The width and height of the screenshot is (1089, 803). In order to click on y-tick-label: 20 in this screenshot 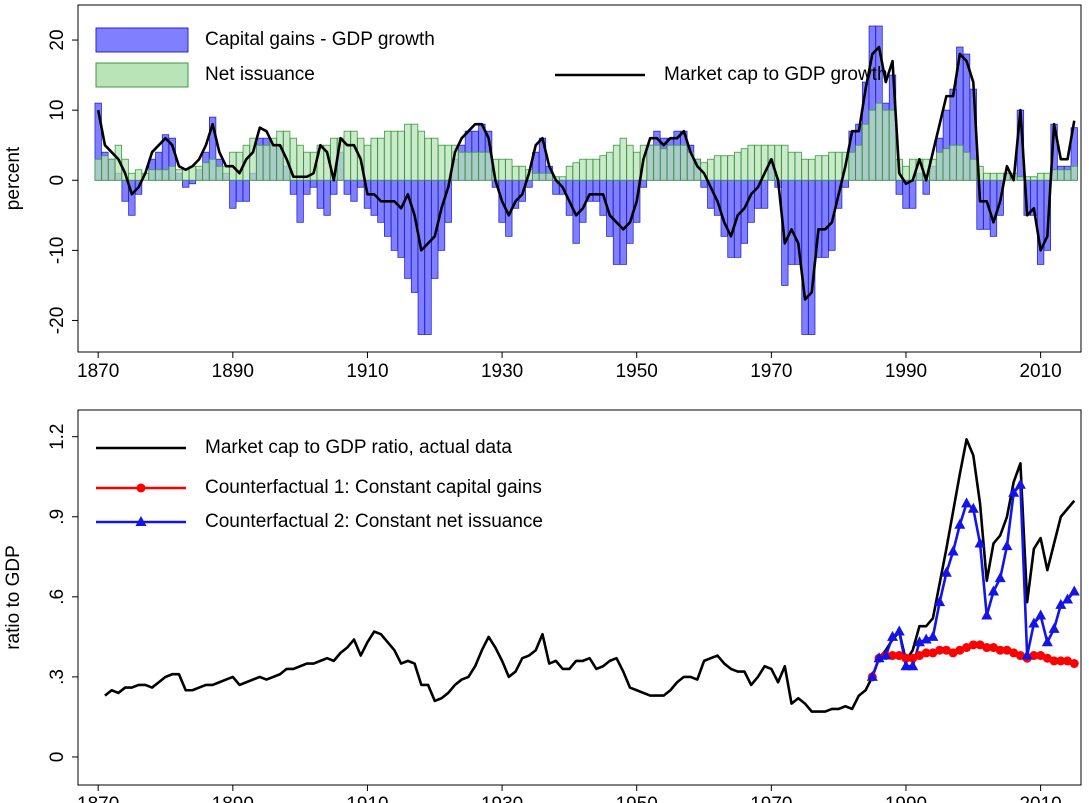, I will do `click(57, 39)`.